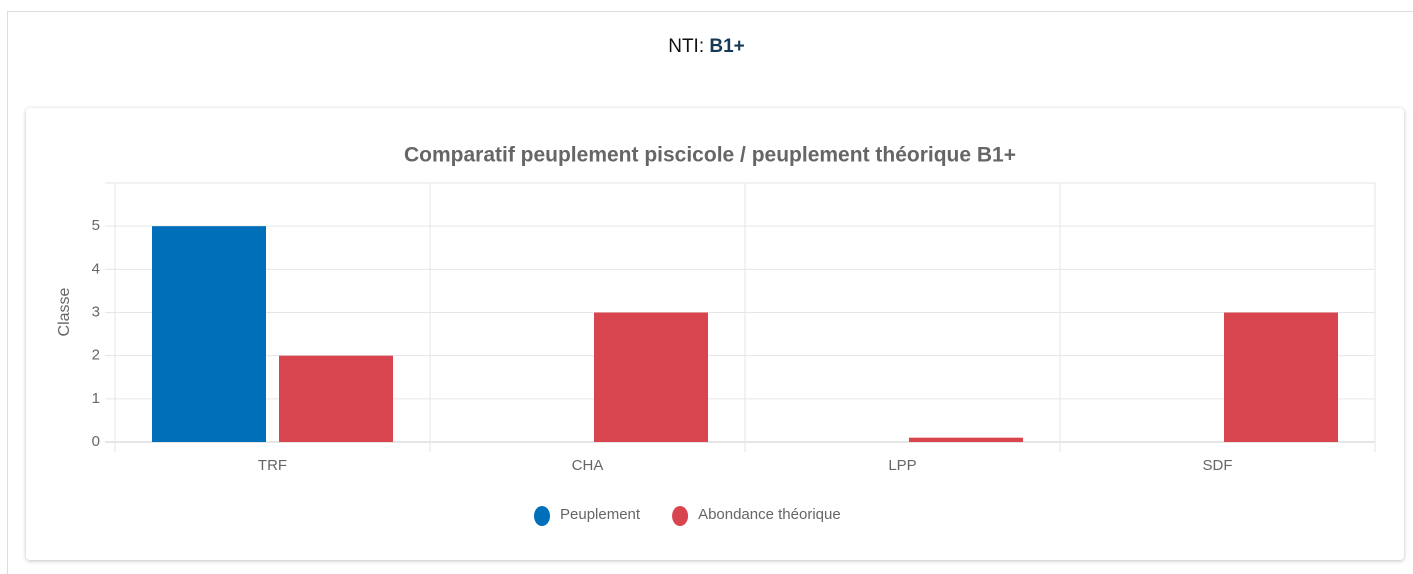 The height and width of the screenshot is (574, 1413). I want to click on nti-header: NTI: B1+, so click(706, 47).